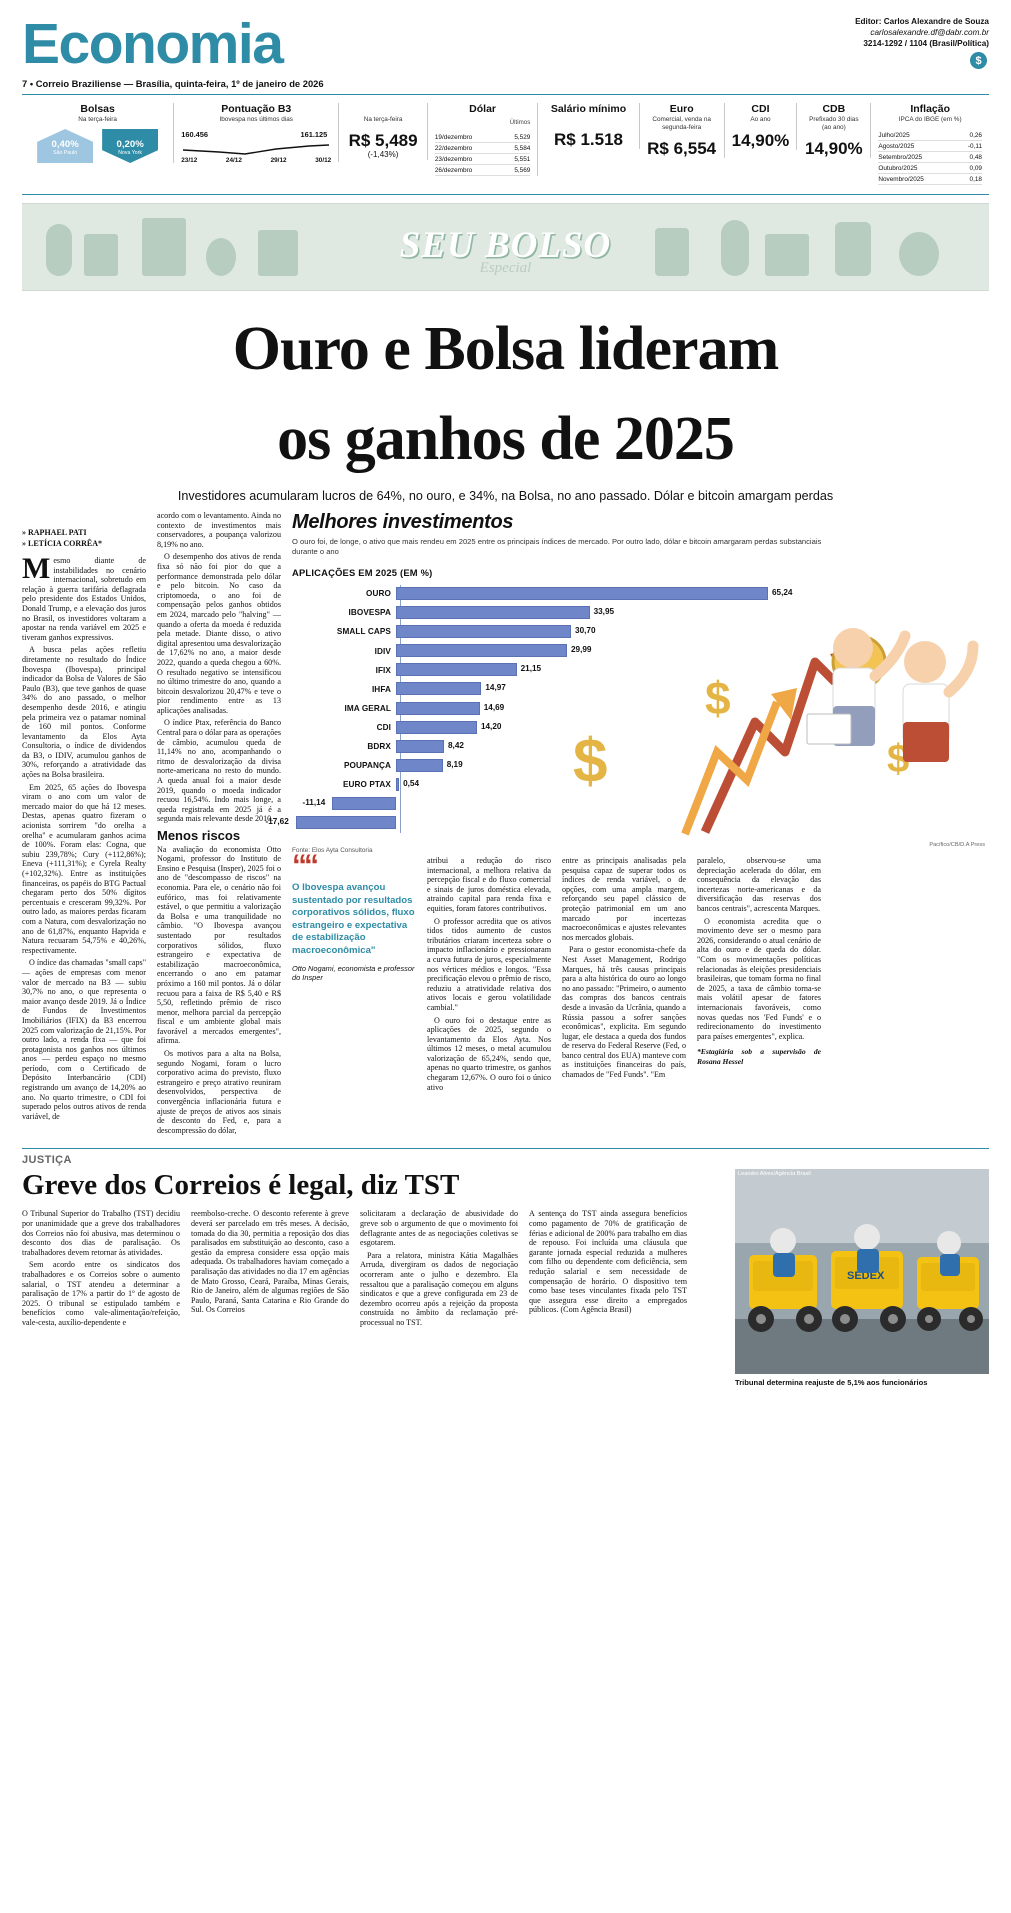 The height and width of the screenshot is (1913, 1011). Describe the element at coordinates (366, 785) in the screenshot. I see `chart-bar-label: EURO PTAX` at that location.